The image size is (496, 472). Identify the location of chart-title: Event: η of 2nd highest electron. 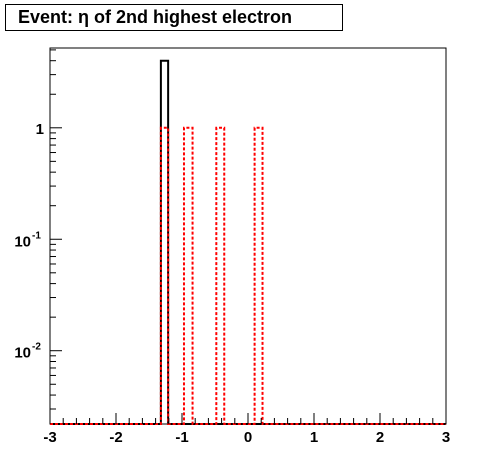
(174, 17).